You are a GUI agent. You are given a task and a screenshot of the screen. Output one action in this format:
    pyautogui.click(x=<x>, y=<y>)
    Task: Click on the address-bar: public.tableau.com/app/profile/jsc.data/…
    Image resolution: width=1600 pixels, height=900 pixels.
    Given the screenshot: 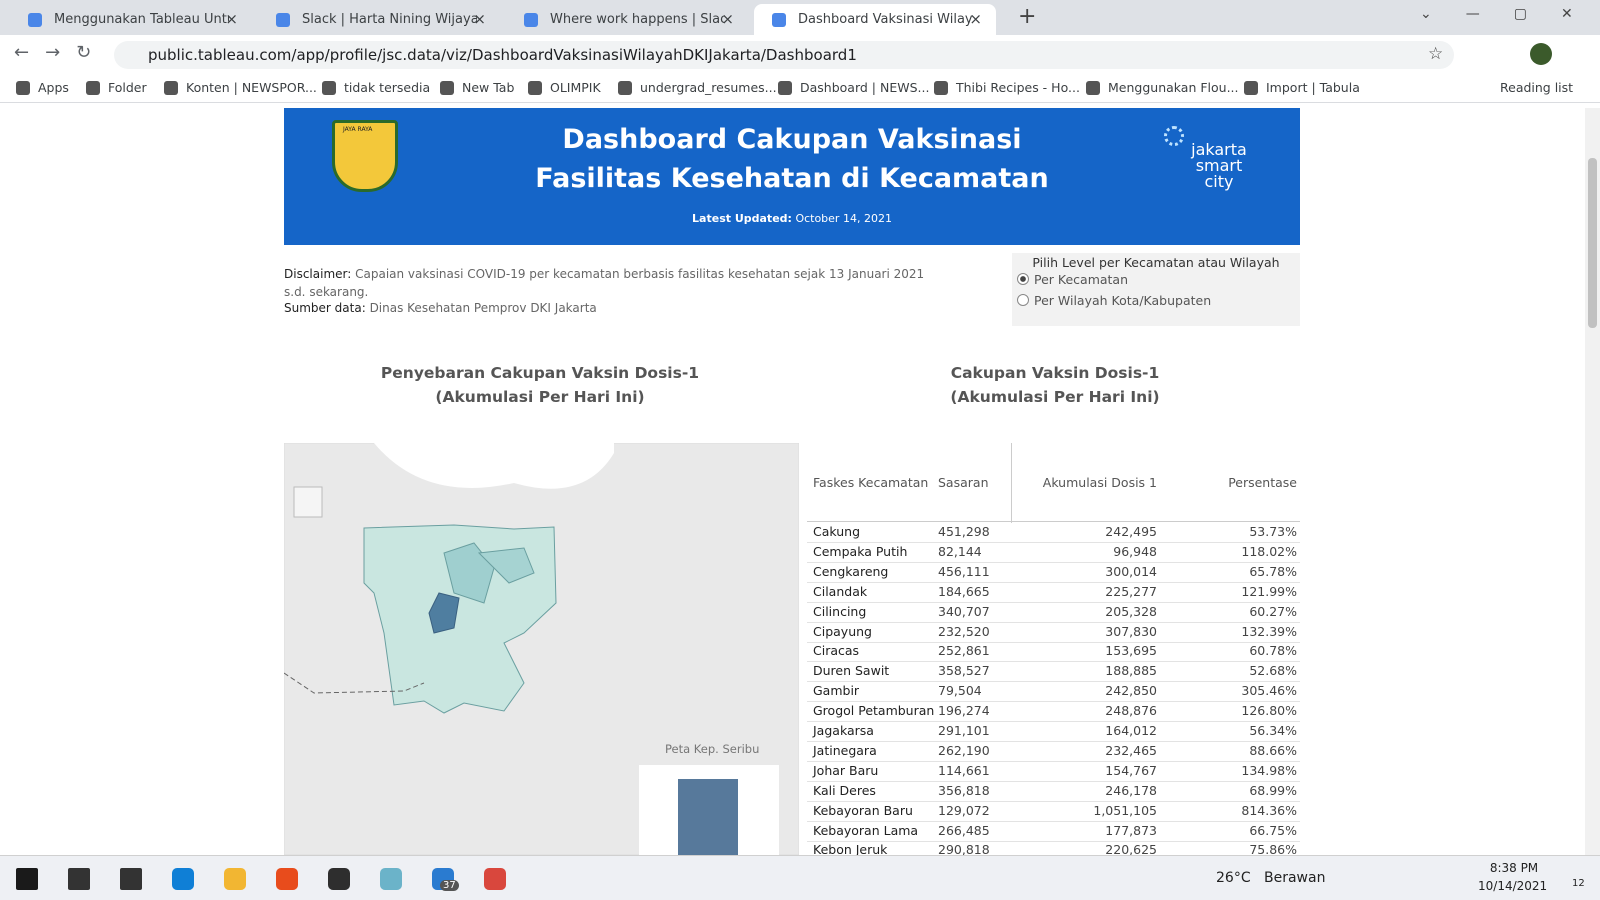 What is the action you would take?
    pyautogui.click(x=784, y=55)
    